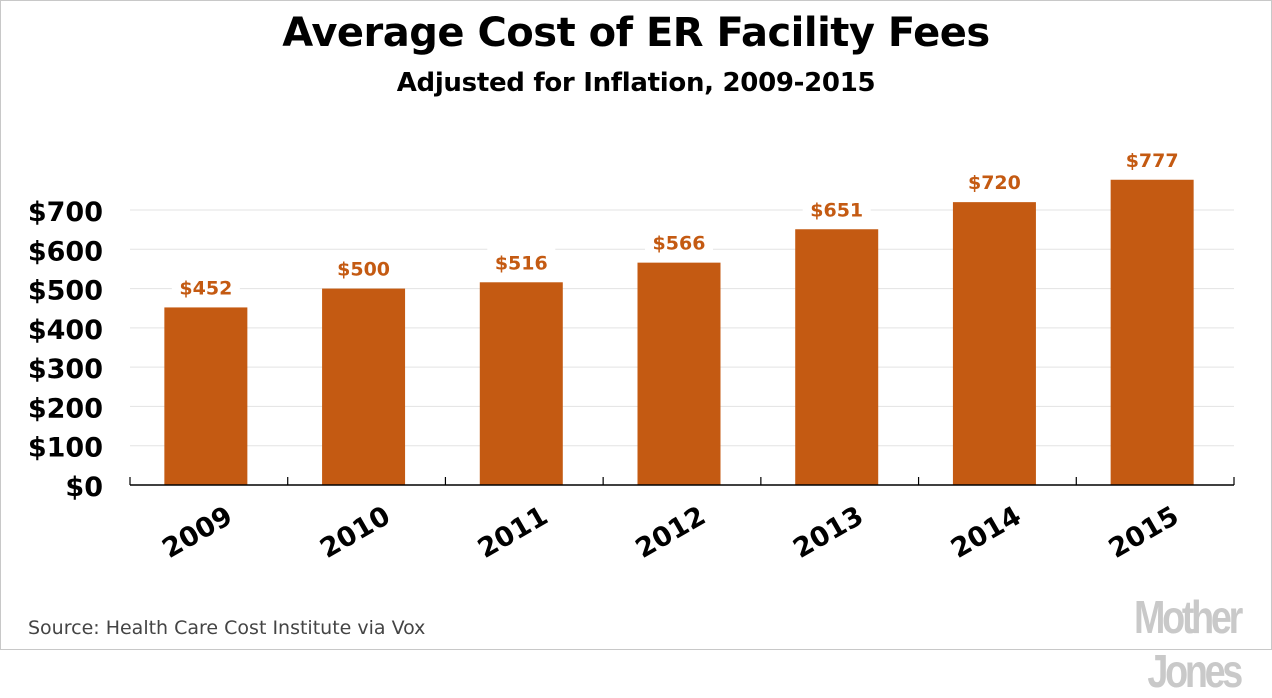 This screenshot has height=698, width=1272. Describe the element at coordinates (636, 83) in the screenshot. I see `chart-subtitle: Adjusted for Inflation, 2009-2015` at that location.